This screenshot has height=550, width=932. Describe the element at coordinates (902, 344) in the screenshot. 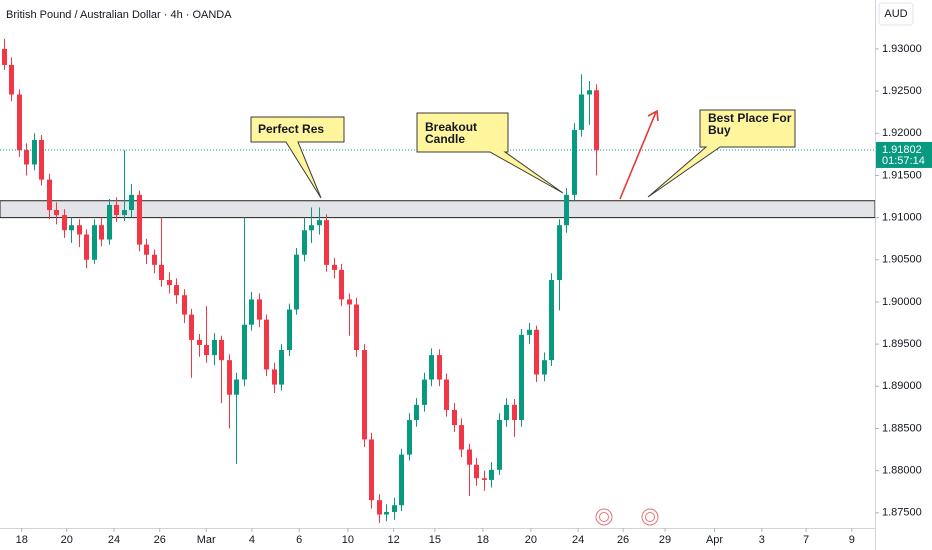

I see `y-tick-label: 1.89500` at that location.